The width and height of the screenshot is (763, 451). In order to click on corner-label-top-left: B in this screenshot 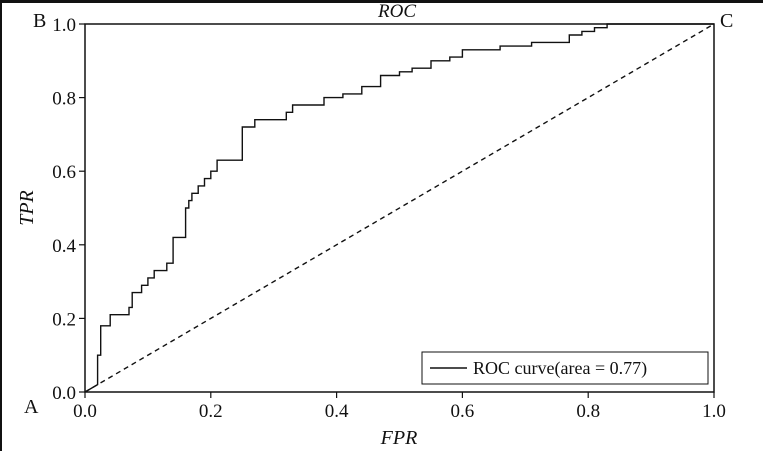, I will do `click(39, 21)`.